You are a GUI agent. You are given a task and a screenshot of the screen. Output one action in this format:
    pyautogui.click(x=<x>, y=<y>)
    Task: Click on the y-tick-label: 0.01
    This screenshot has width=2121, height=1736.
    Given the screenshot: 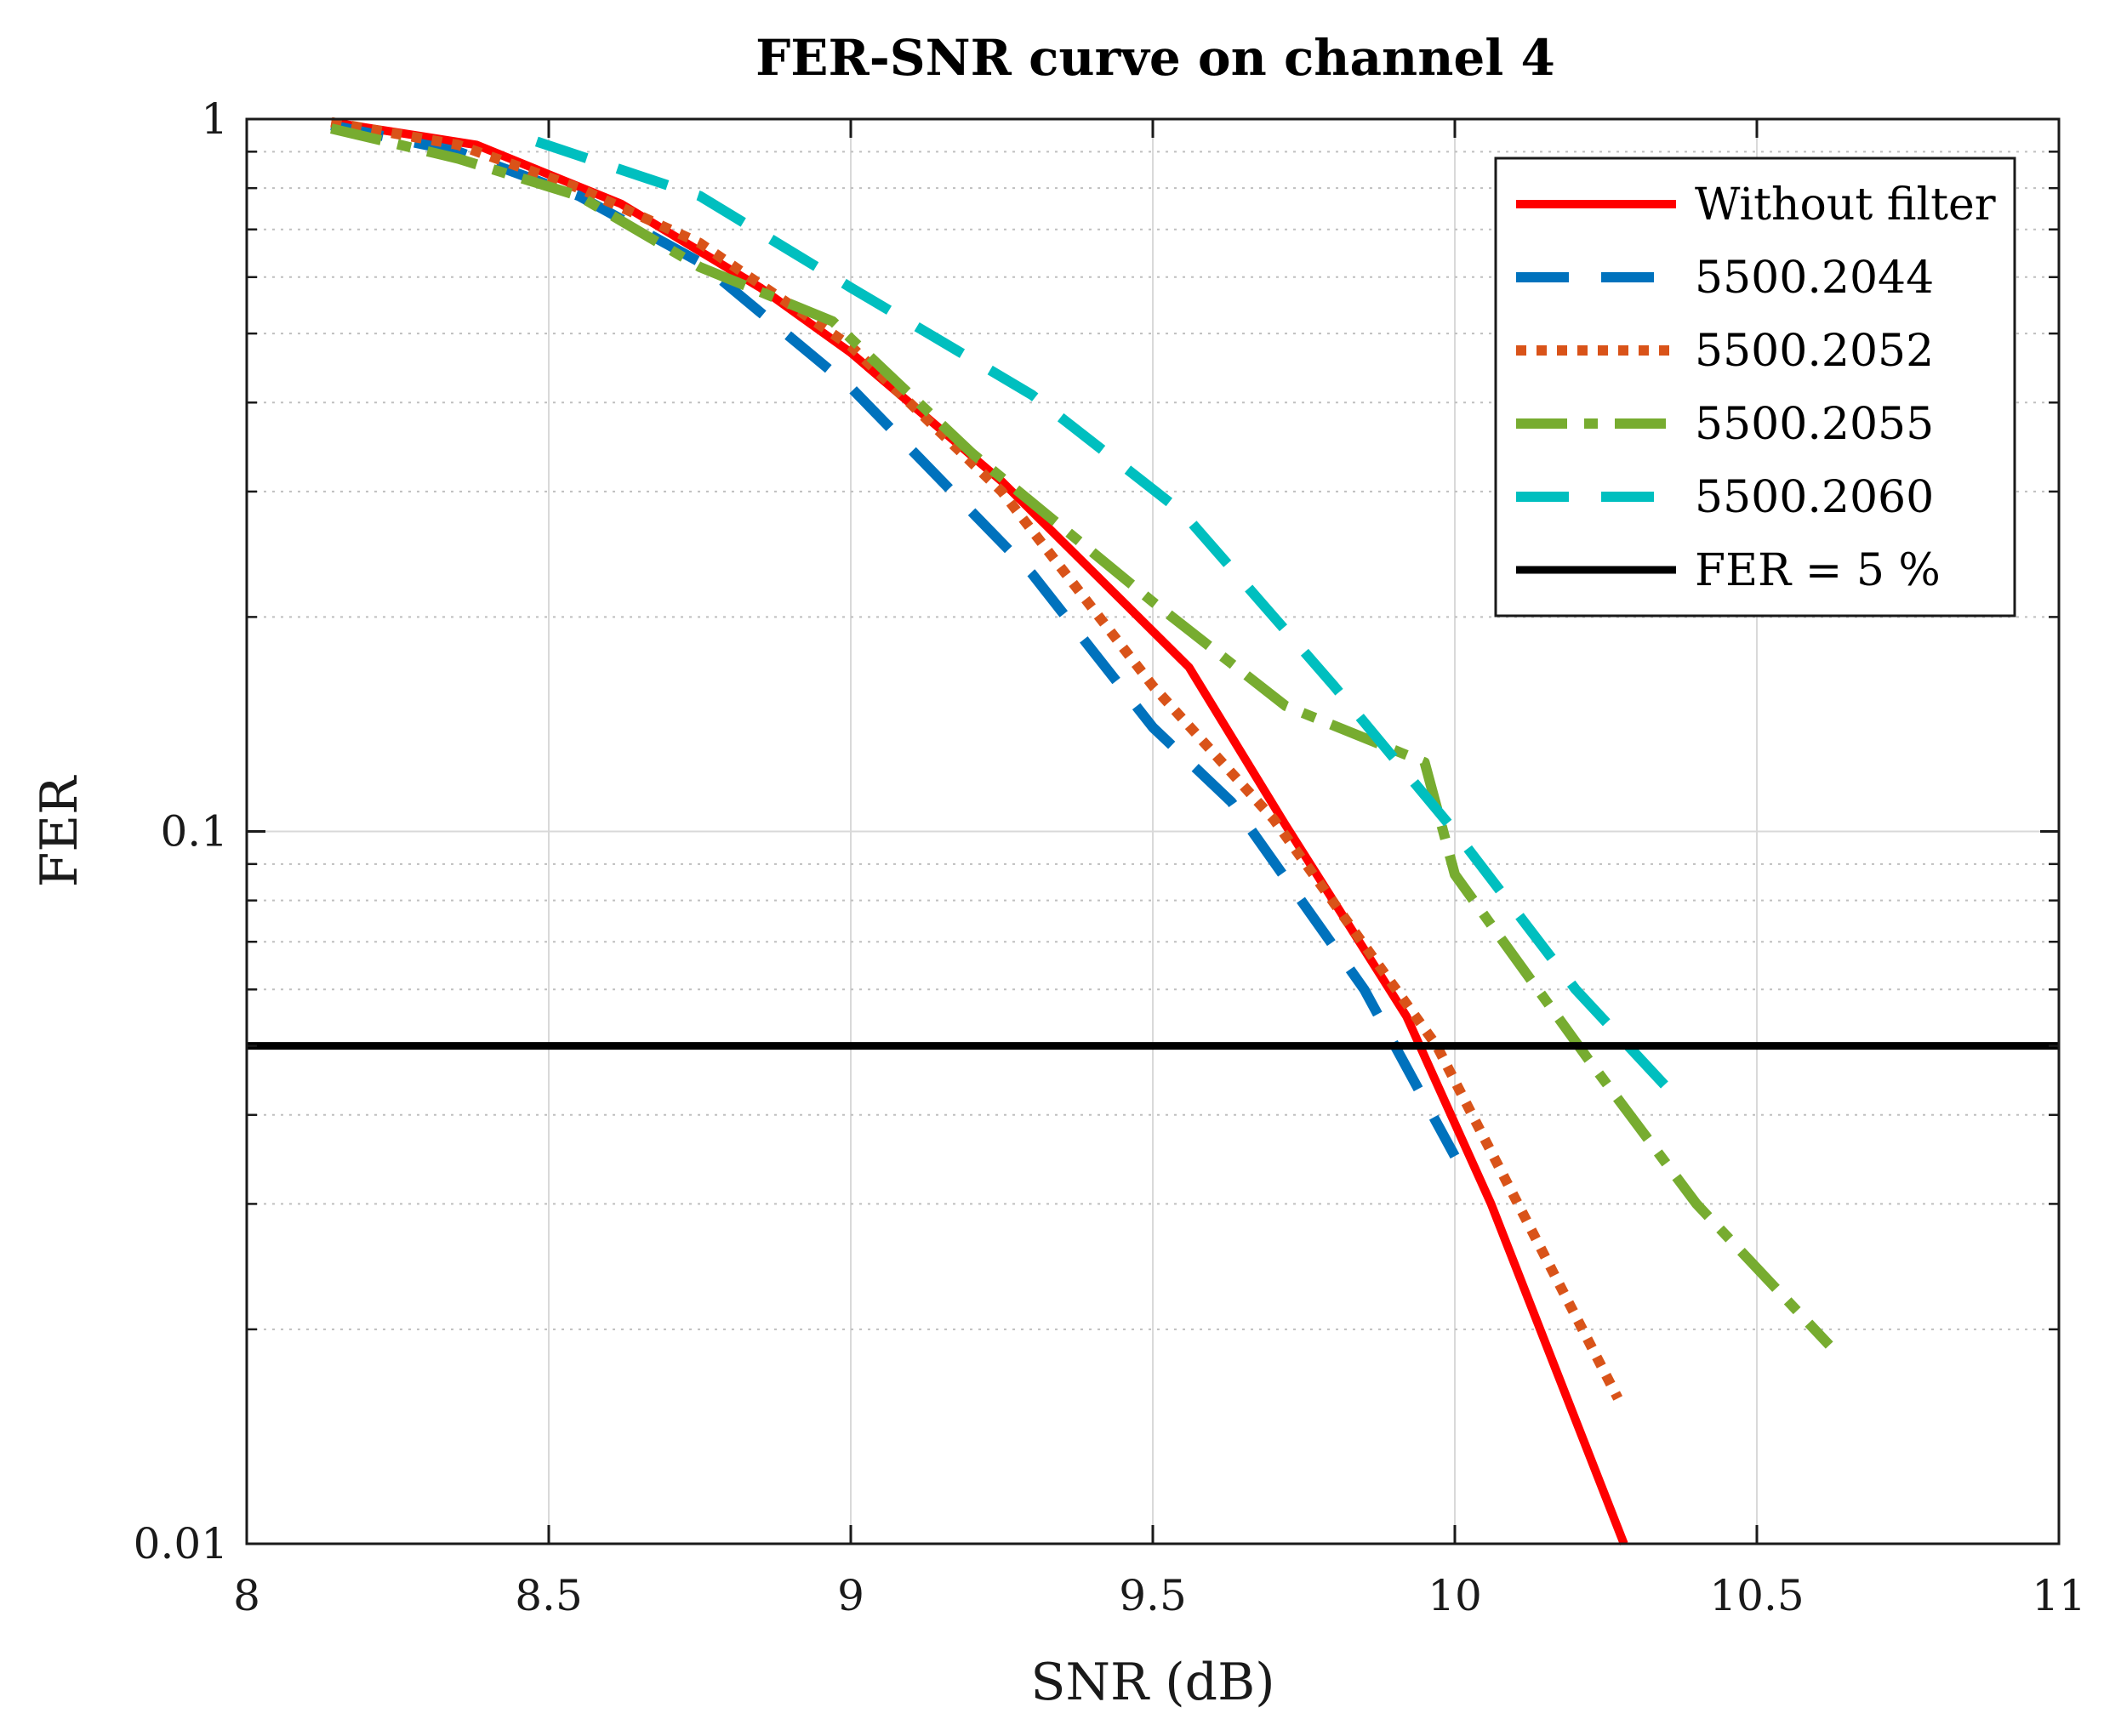 What is the action you would take?
    pyautogui.click(x=181, y=1543)
    